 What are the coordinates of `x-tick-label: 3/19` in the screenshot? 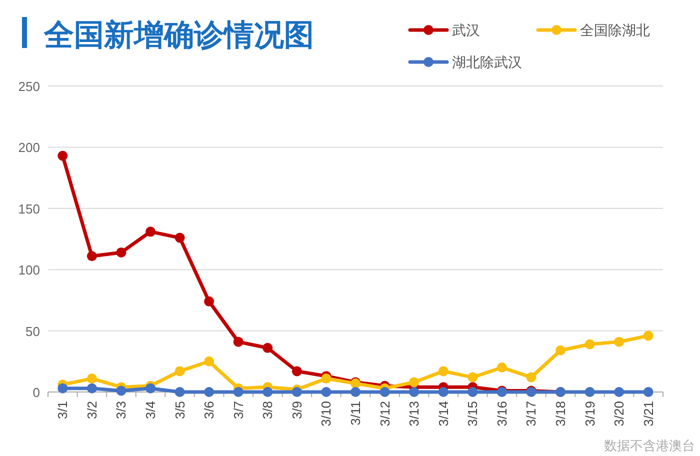 It's located at (590, 413).